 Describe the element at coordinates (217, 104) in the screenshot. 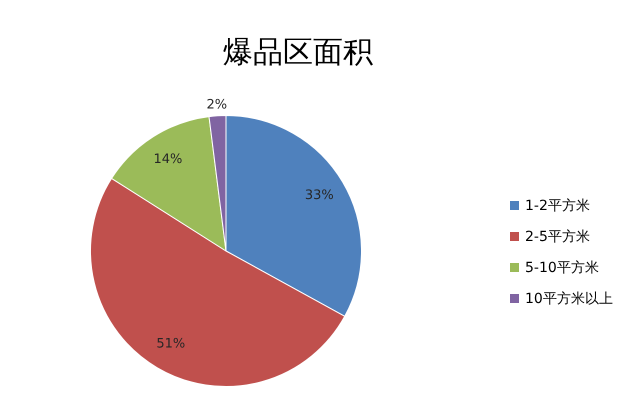

I see `data-label: 2%` at that location.